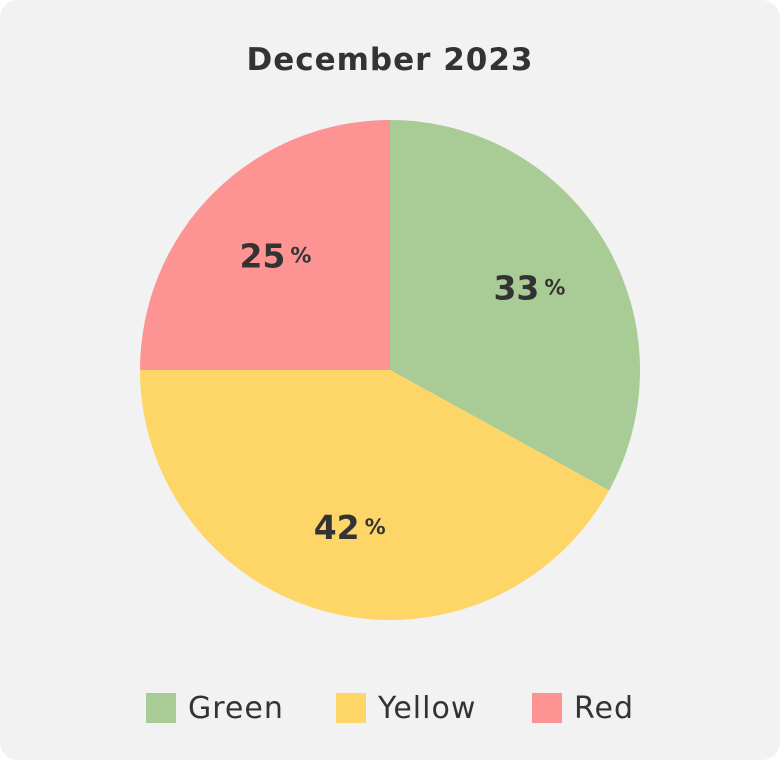  Describe the element at coordinates (547, 708) in the screenshot. I see `legend-swatch-red` at that location.